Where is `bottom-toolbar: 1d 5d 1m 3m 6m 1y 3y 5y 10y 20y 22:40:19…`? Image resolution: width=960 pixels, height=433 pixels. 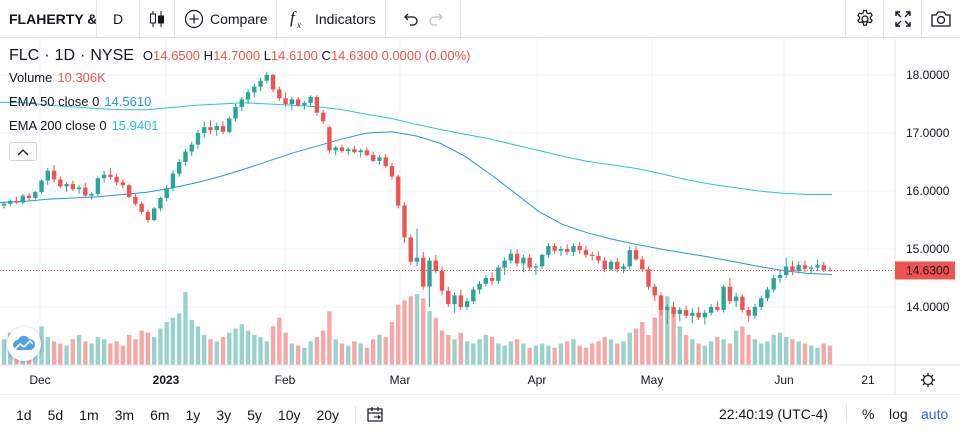 bottom-toolbar: 1d 5d 1m 3m 6m 1y 3y 5y 10y 20y 22:40:19… is located at coordinates (480, 414).